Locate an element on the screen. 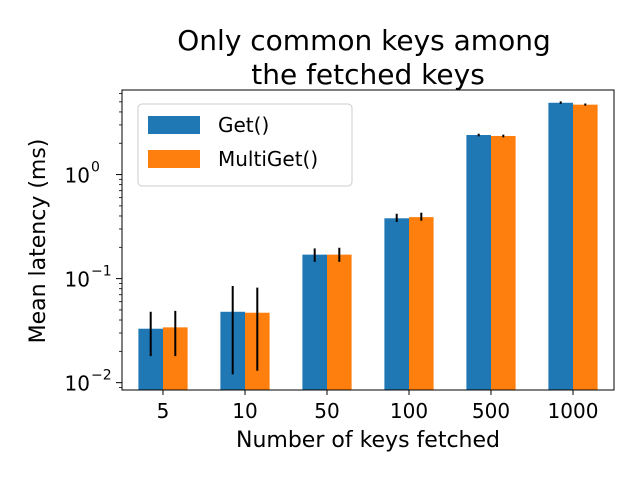 This screenshot has width=640, height=485. legend-swatch-get is located at coordinates (174, 125).